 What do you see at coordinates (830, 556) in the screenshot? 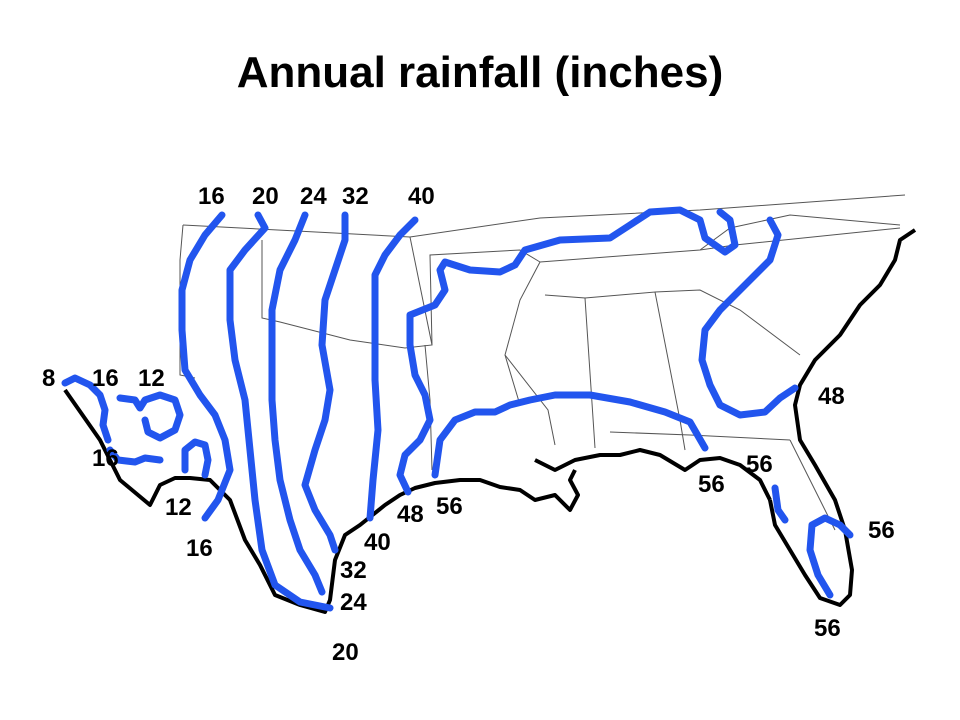
I see `isohyet-56-florida-south` at bounding box center [830, 556].